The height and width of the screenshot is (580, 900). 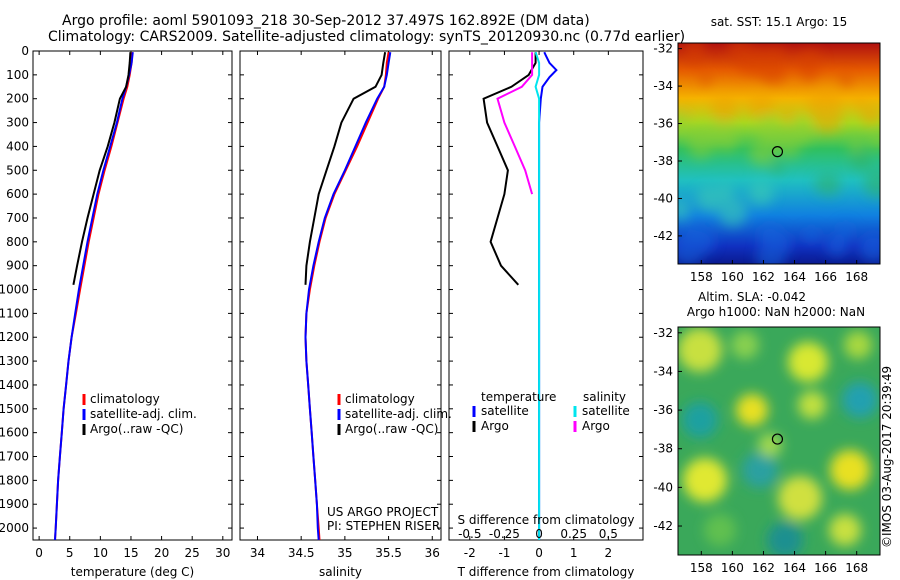 What do you see at coordinates (604, 397) in the screenshot?
I see `legend-title-salinity: salinity` at bounding box center [604, 397].